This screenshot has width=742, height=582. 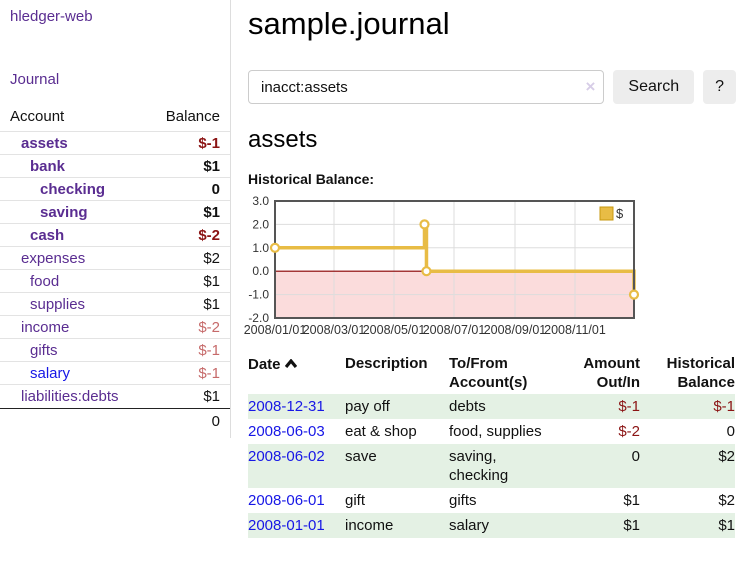 What do you see at coordinates (44, 350) in the screenshot?
I see `account-link-gifts: gifts` at bounding box center [44, 350].